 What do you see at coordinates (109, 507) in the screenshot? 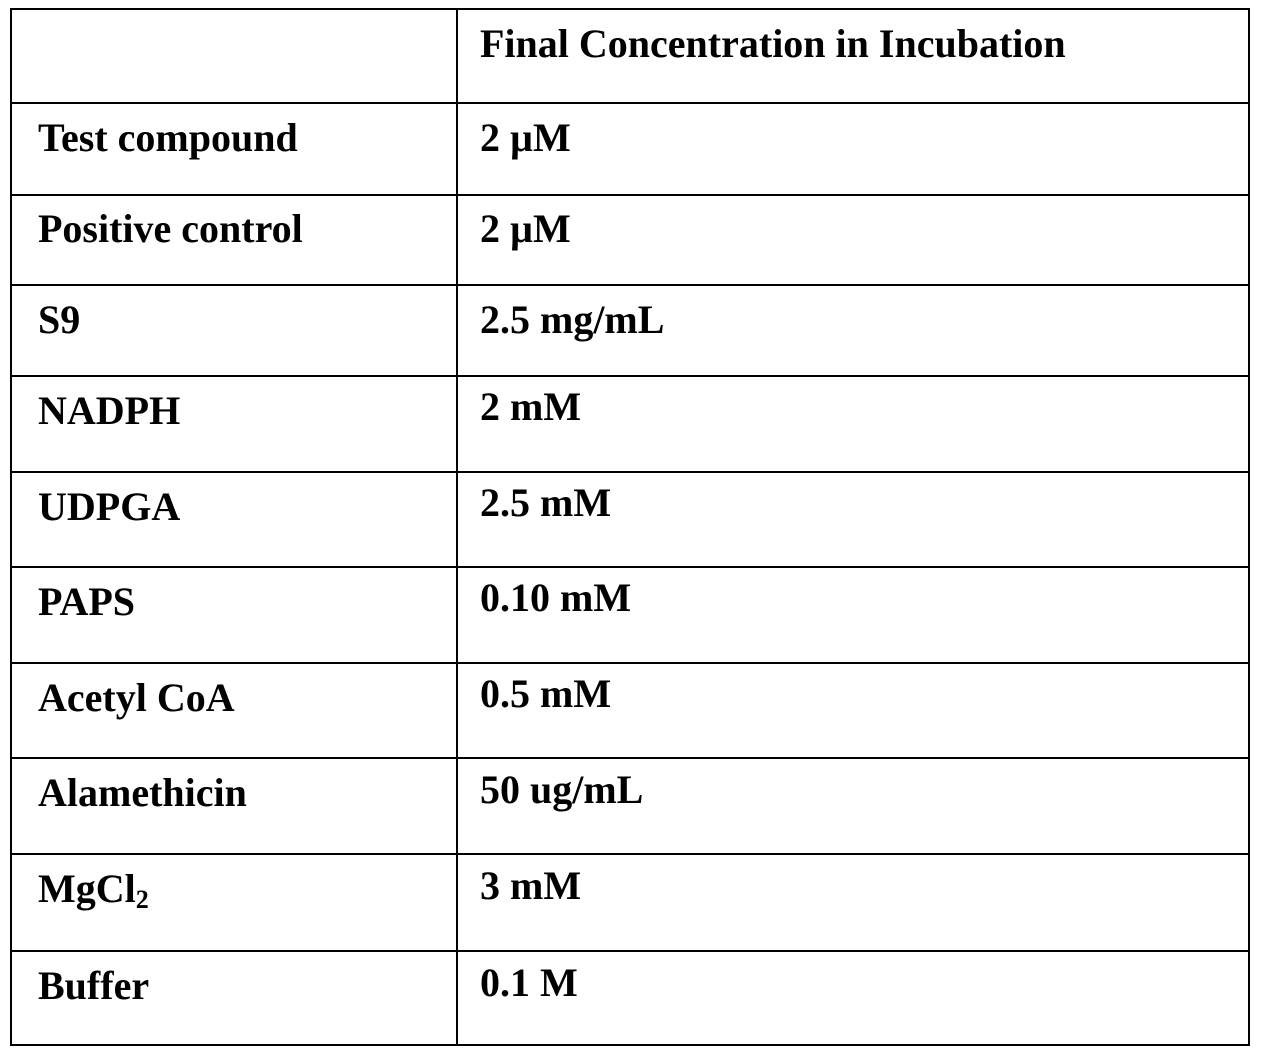
I see `component-cell: UDPGA` at bounding box center [109, 507].